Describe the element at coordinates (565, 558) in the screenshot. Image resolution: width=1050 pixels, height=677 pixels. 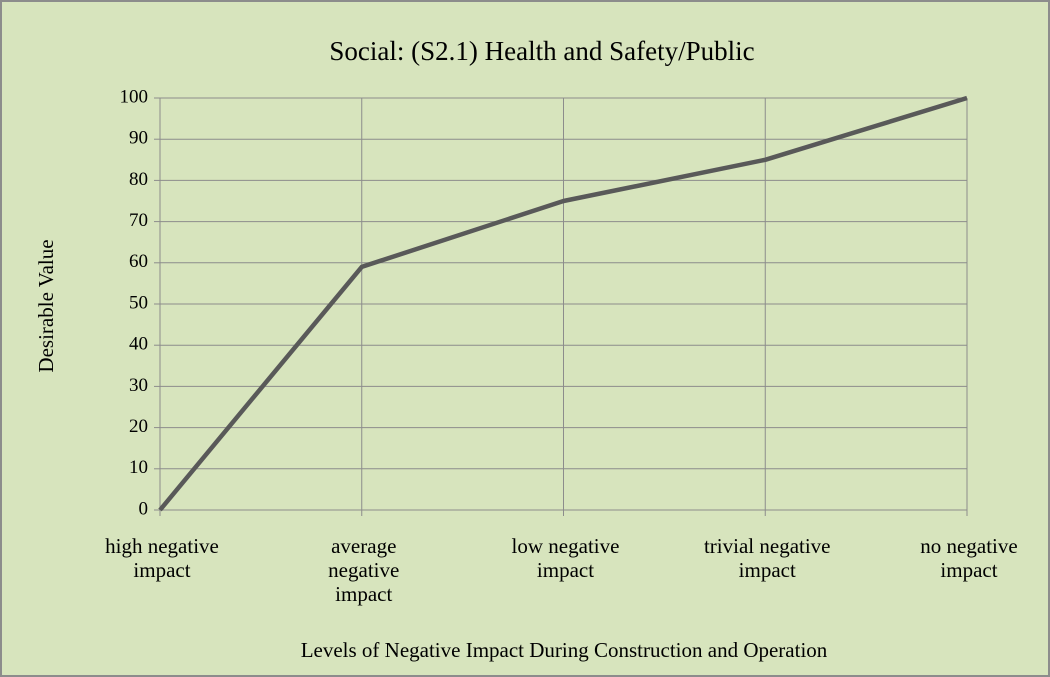
I see `x-tick-label: low negative impact` at that location.